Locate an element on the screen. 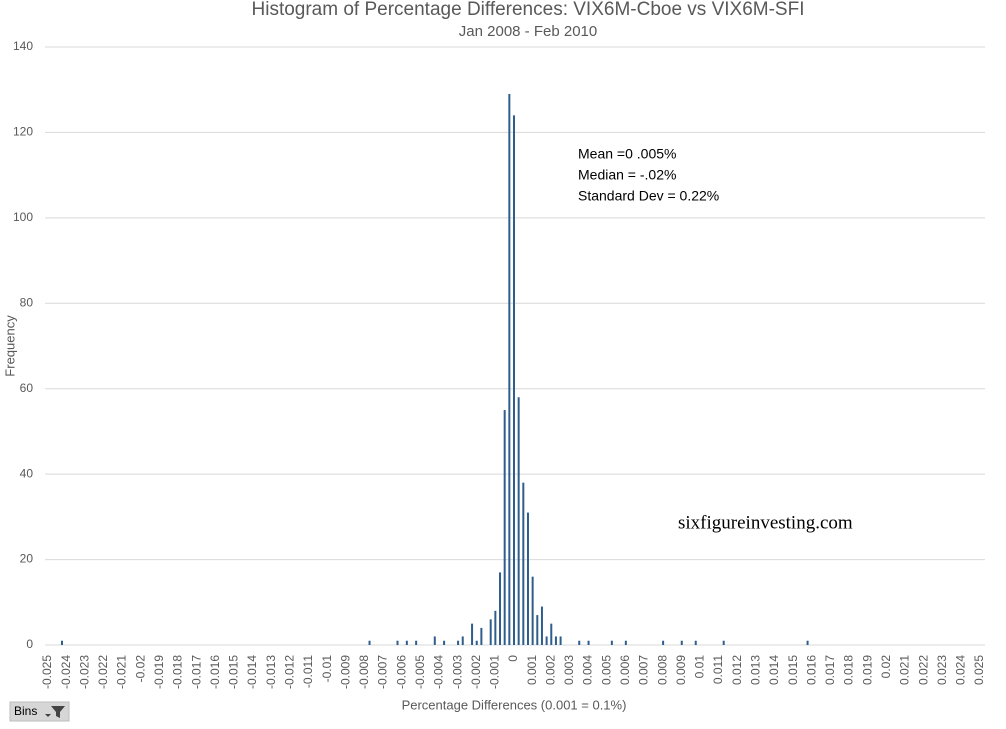 Image resolution: width=1006 pixels, height=729 pixels. x-tick-label: 0.022 is located at coordinates (923, 670).